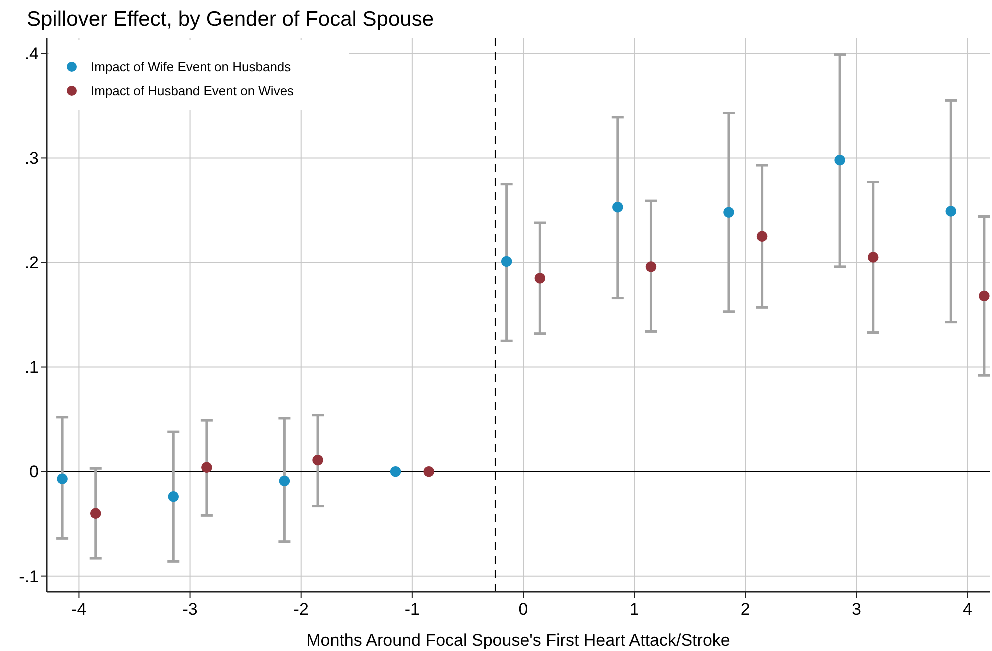  I want to click on x-tick-label: -2, so click(301, 609).